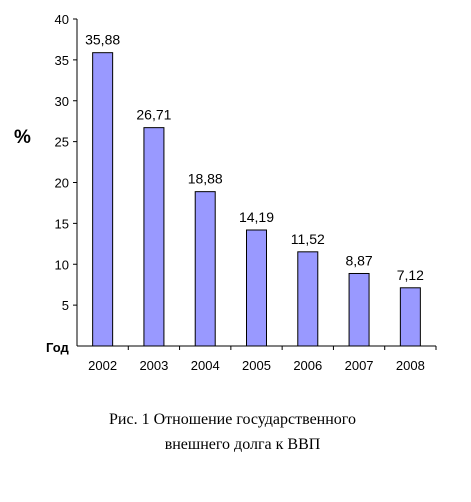 This screenshot has height=502, width=471. I want to click on y-tick-label: 20, so click(62, 183).